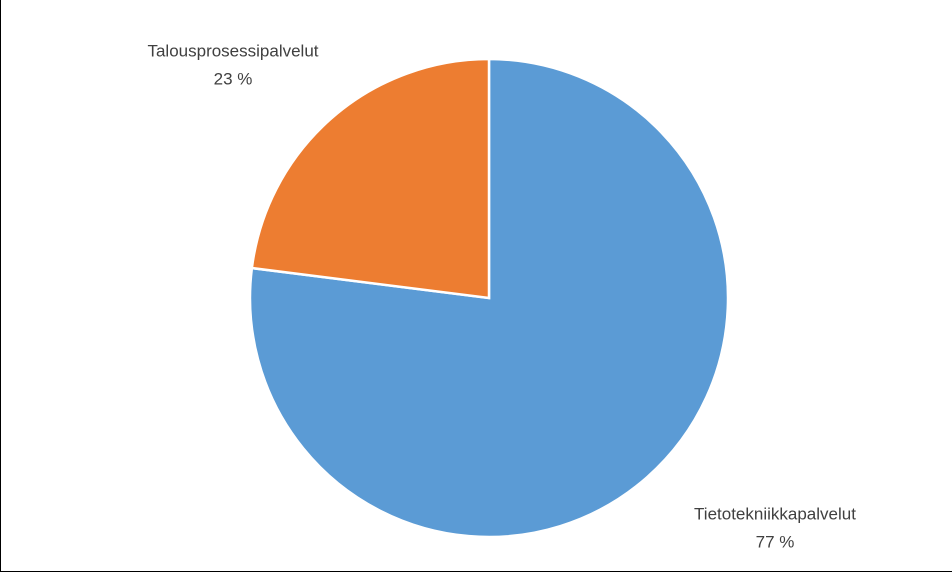 The height and width of the screenshot is (572, 952). Describe the element at coordinates (775, 513) in the screenshot. I see `slice-label: Tietotekniikkapalvelut` at that location.